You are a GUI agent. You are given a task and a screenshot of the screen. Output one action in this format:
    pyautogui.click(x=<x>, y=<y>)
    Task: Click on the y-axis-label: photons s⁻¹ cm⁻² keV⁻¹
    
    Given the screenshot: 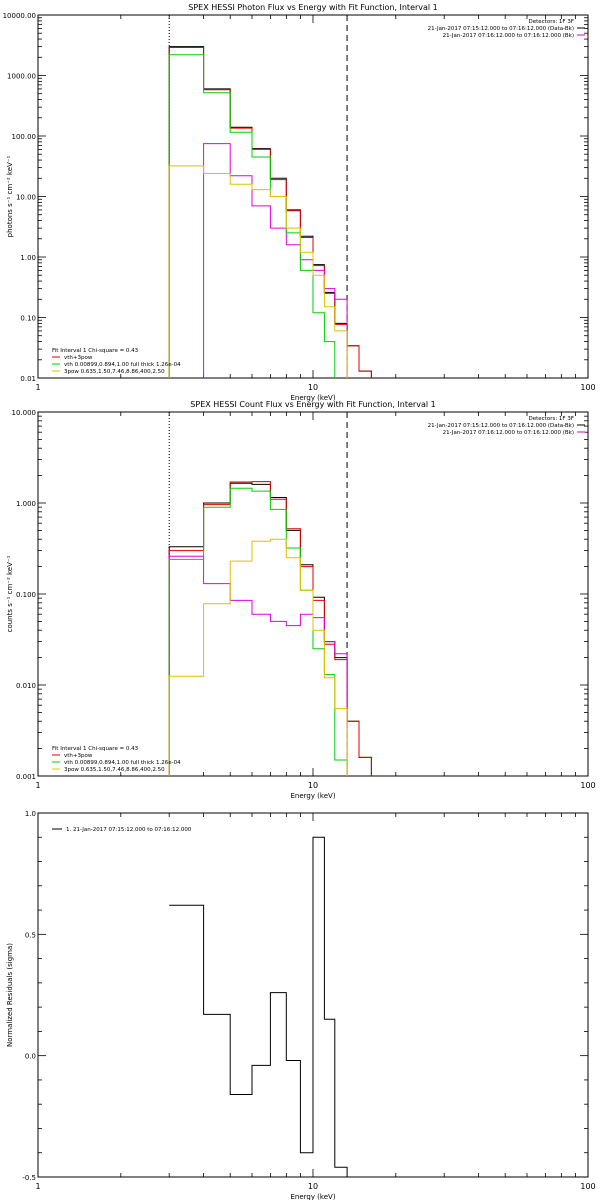 What is the action you would take?
    pyautogui.click(x=10, y=196)
    